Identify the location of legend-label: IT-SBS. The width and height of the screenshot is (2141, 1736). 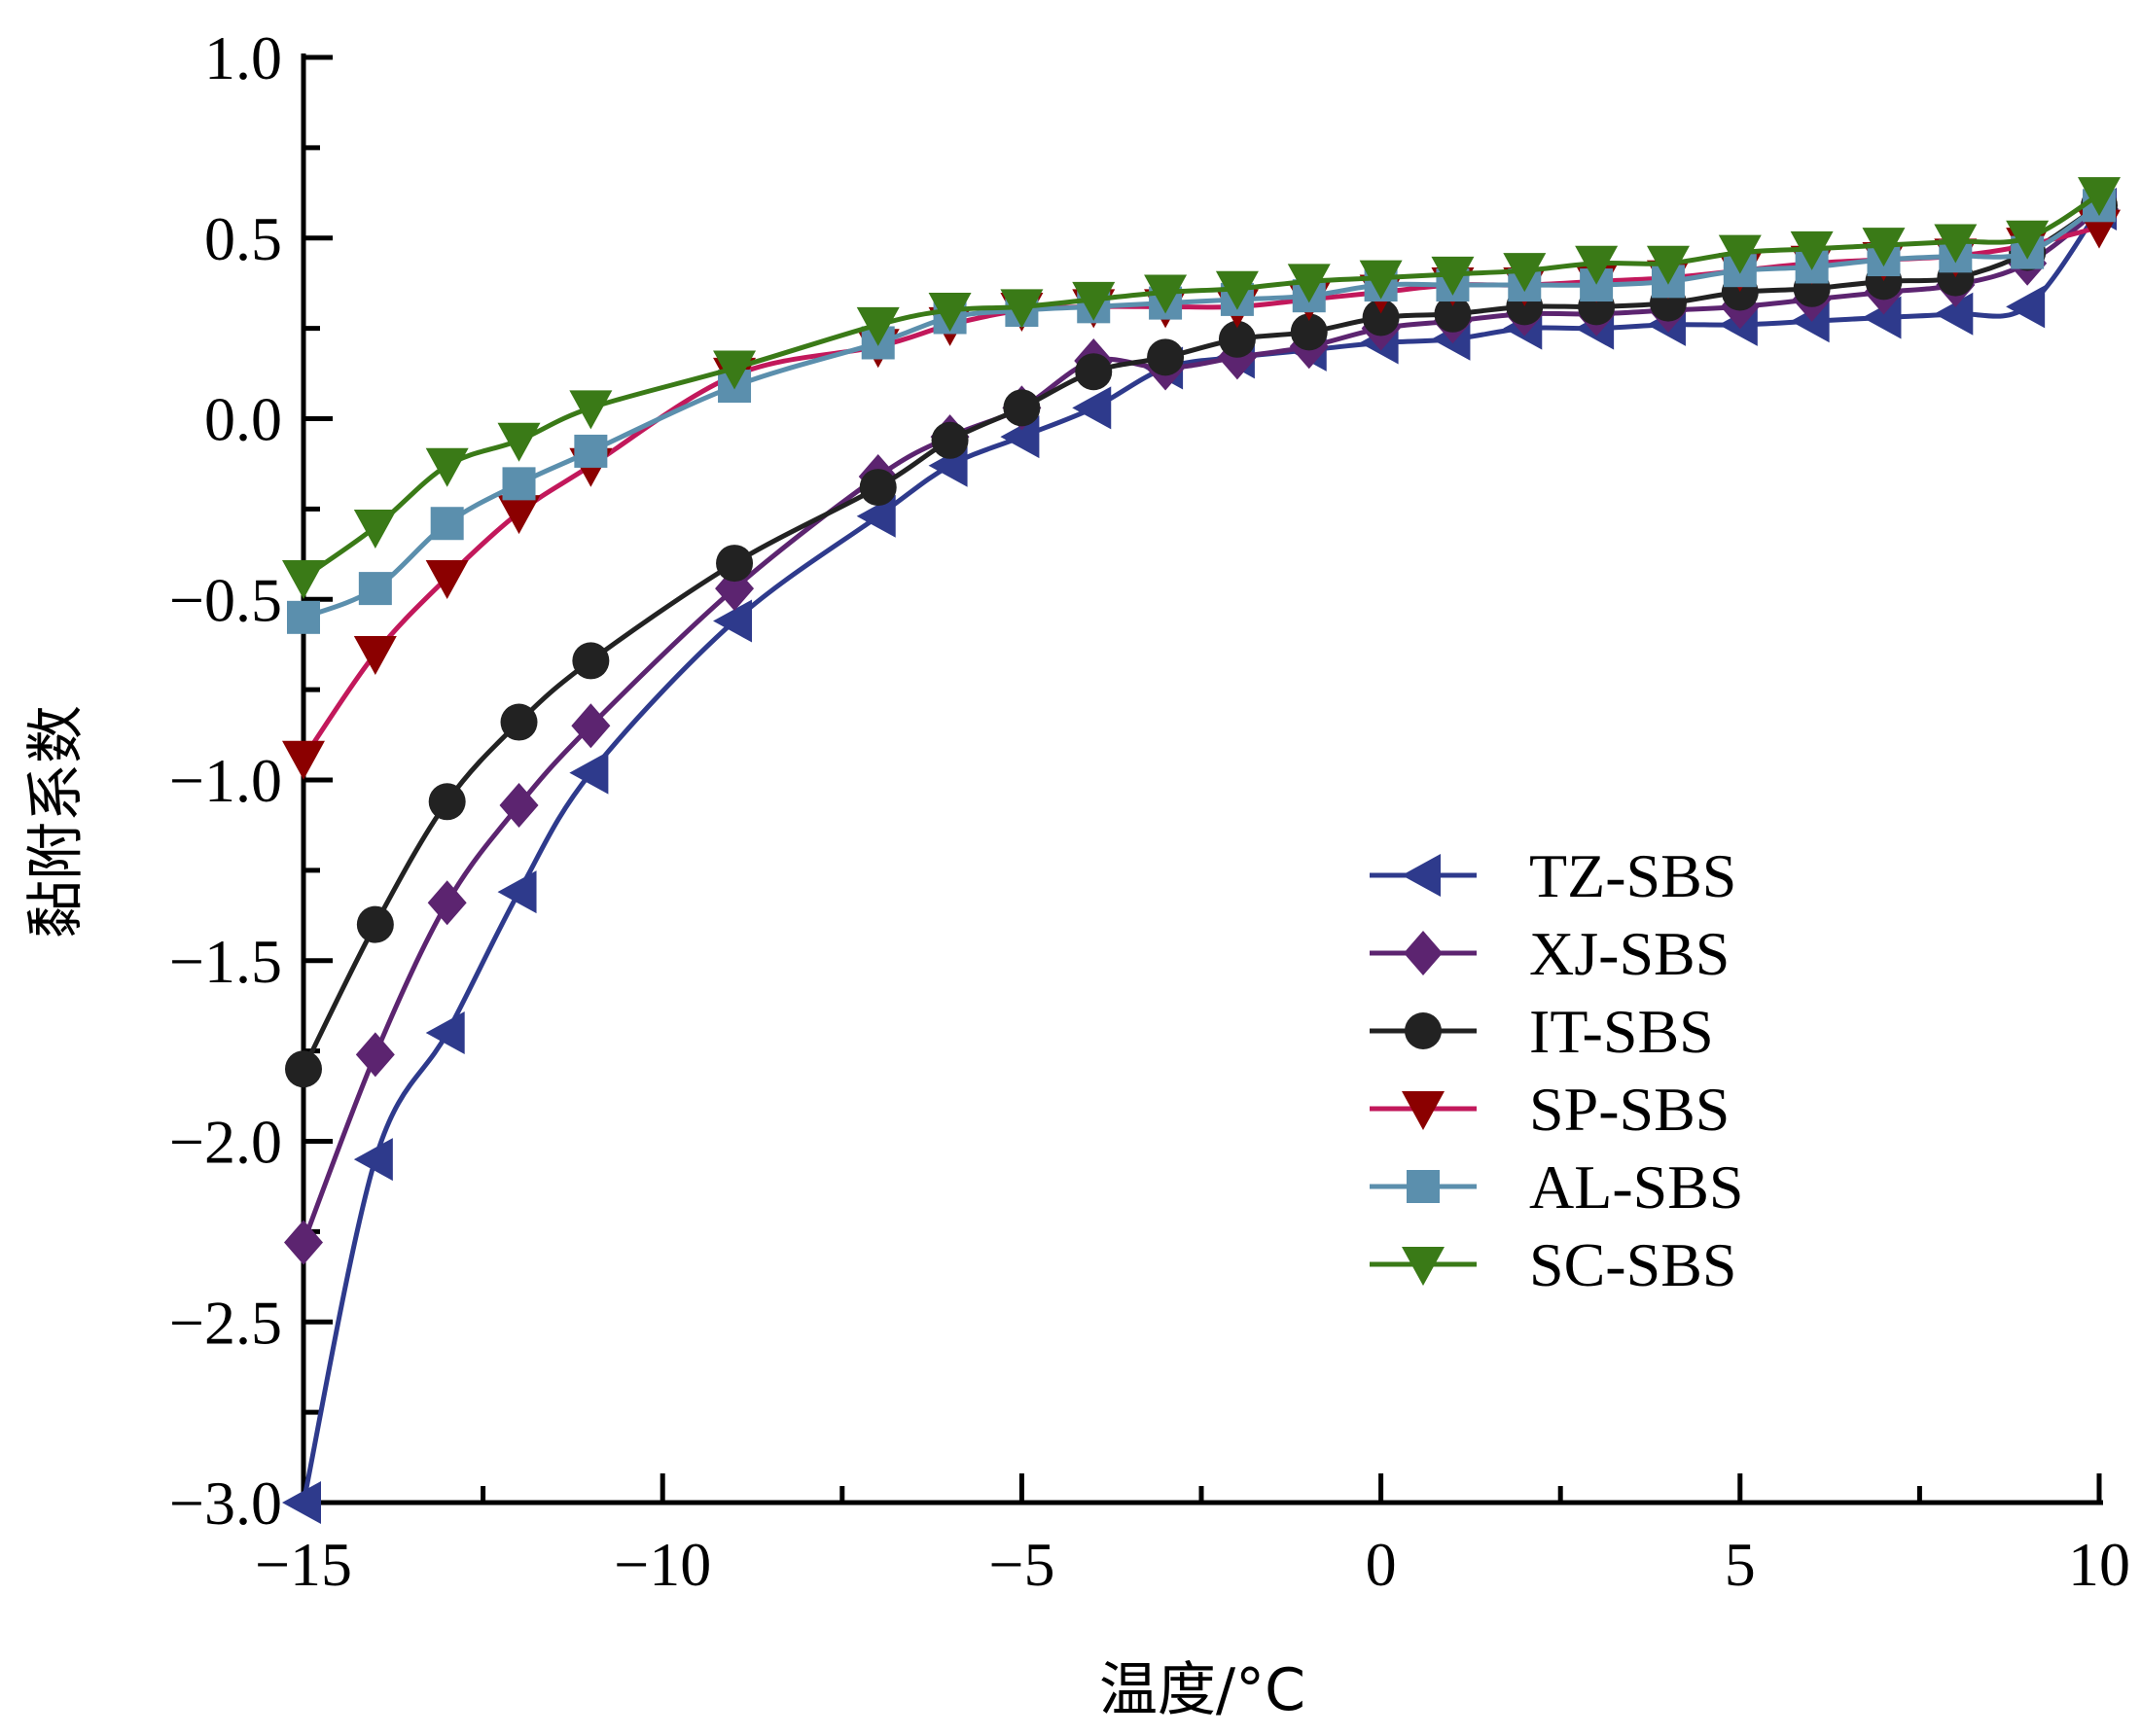
(1621, 1031).